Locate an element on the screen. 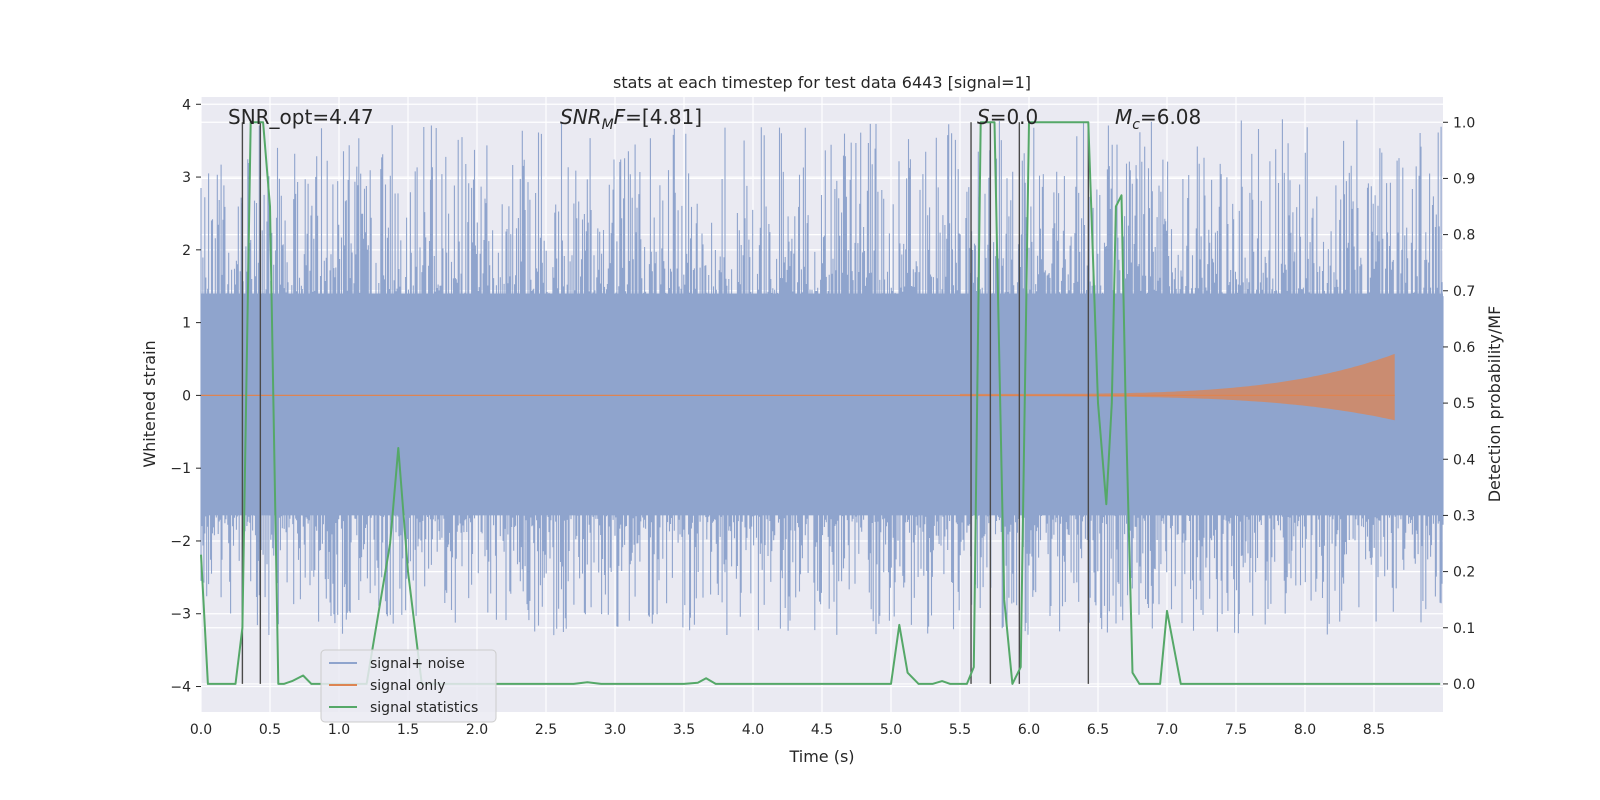  x-tick-label: 0.0 is located at coordinates (201, 730).